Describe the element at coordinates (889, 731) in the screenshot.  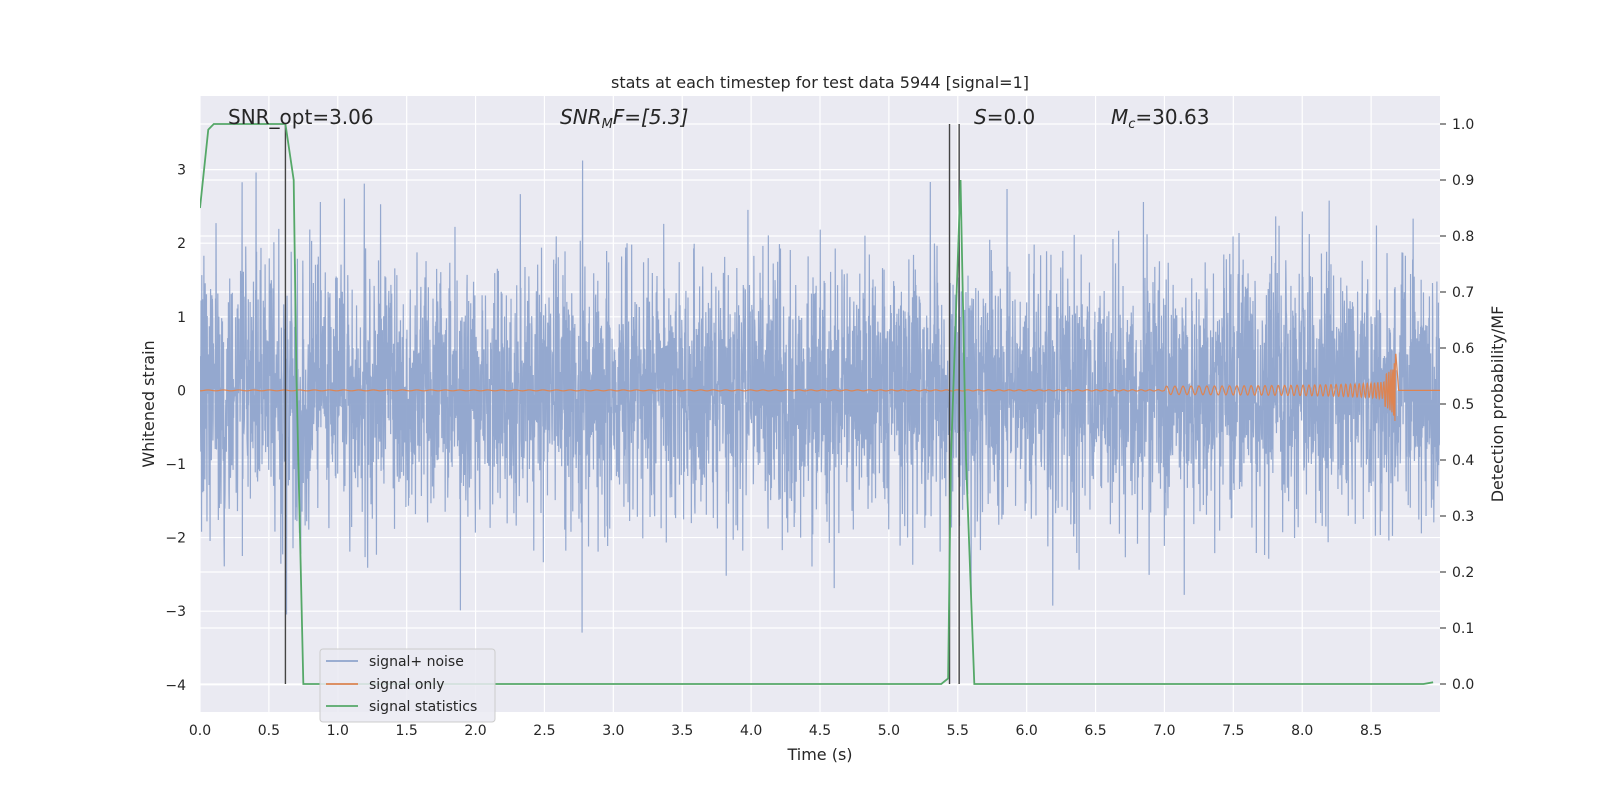
I see `x-tick-label: 5.0` at that location.